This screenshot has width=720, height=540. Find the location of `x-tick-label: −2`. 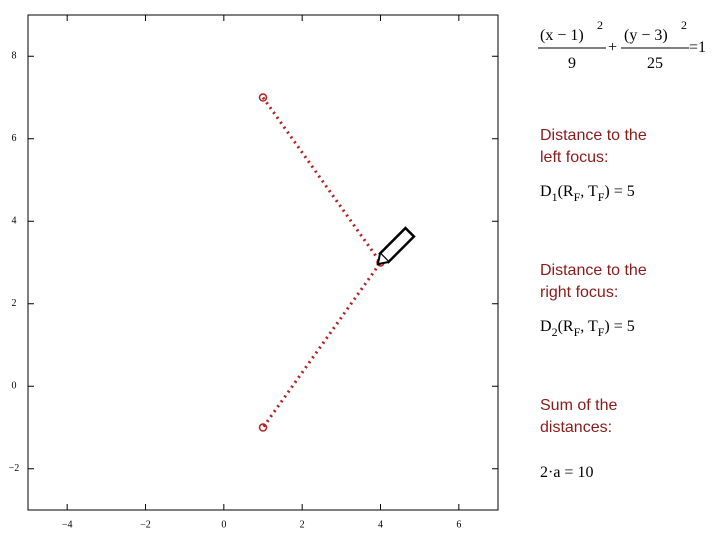

x-tick-label: −2 is located at coordinates (145, 524).